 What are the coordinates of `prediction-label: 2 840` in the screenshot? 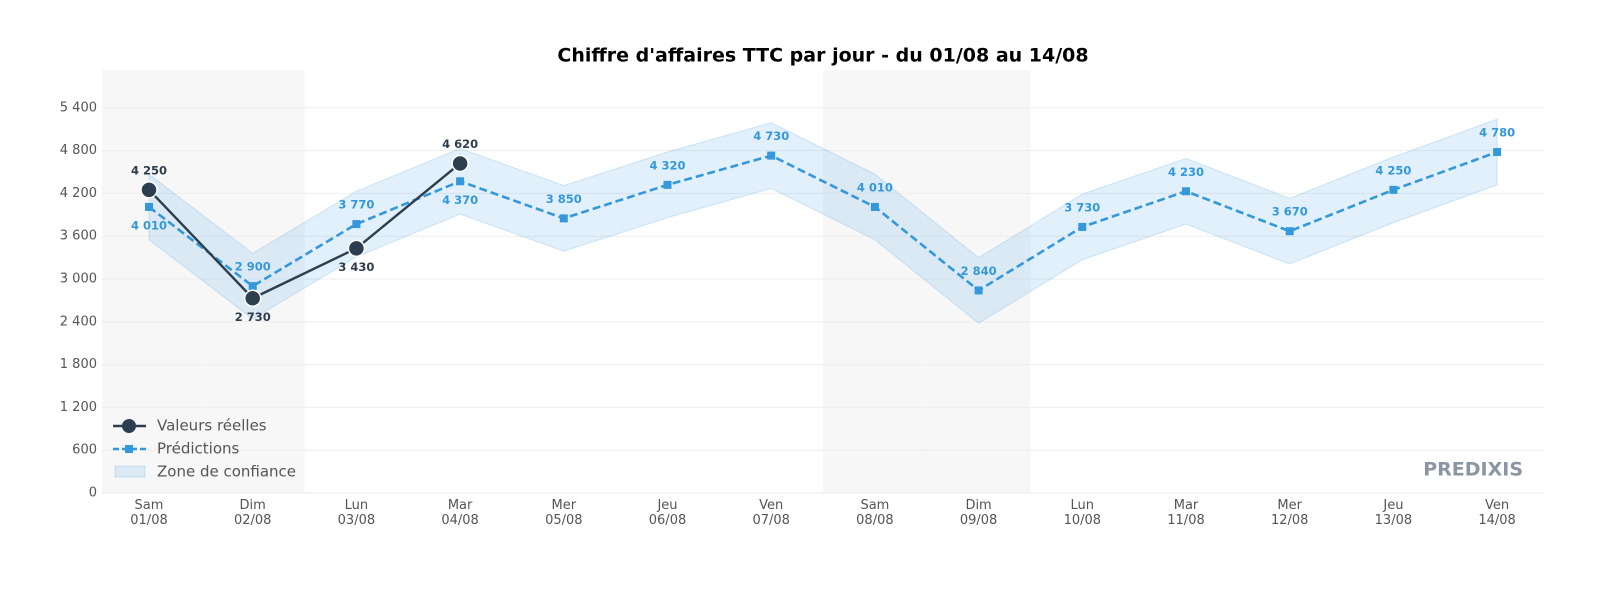 It's located at (979, 271).